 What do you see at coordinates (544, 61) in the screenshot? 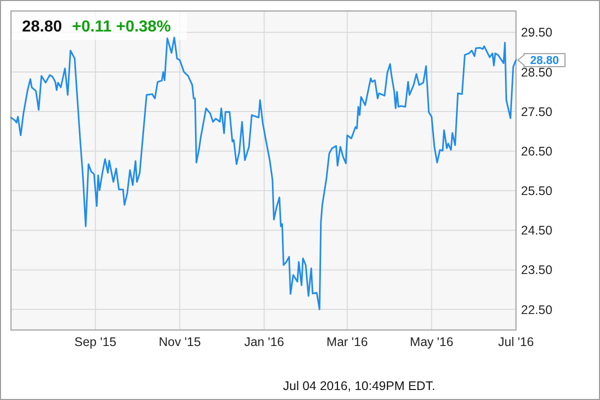
I see `annotation: 28.80` at bounding box center [544, 61].